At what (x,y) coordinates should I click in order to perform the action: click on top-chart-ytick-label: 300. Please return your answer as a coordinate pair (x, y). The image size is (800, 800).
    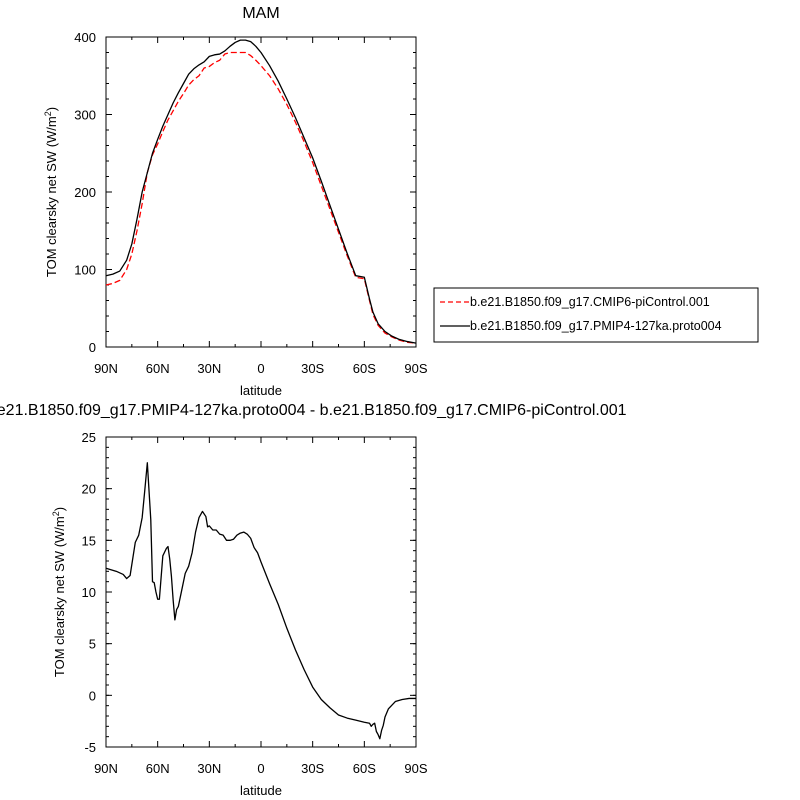
    Looking at the image, I should click on (85, 115).